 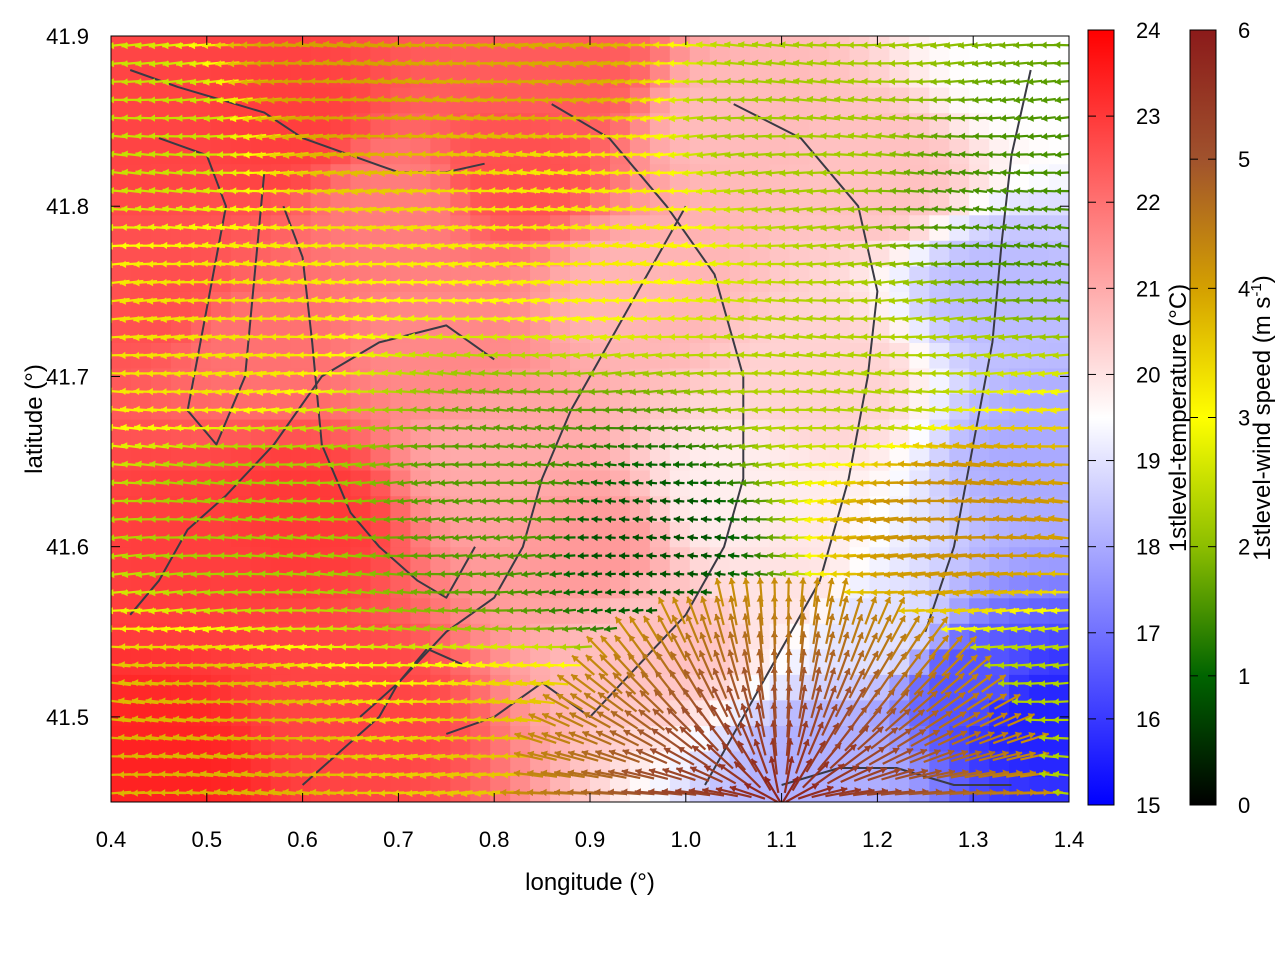 I want to click on x-tick-label: 0.6, so click(x=302, y=839).